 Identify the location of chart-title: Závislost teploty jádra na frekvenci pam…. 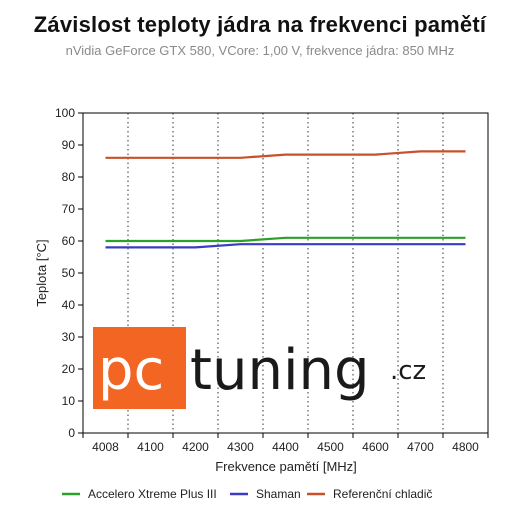
(260, 24).